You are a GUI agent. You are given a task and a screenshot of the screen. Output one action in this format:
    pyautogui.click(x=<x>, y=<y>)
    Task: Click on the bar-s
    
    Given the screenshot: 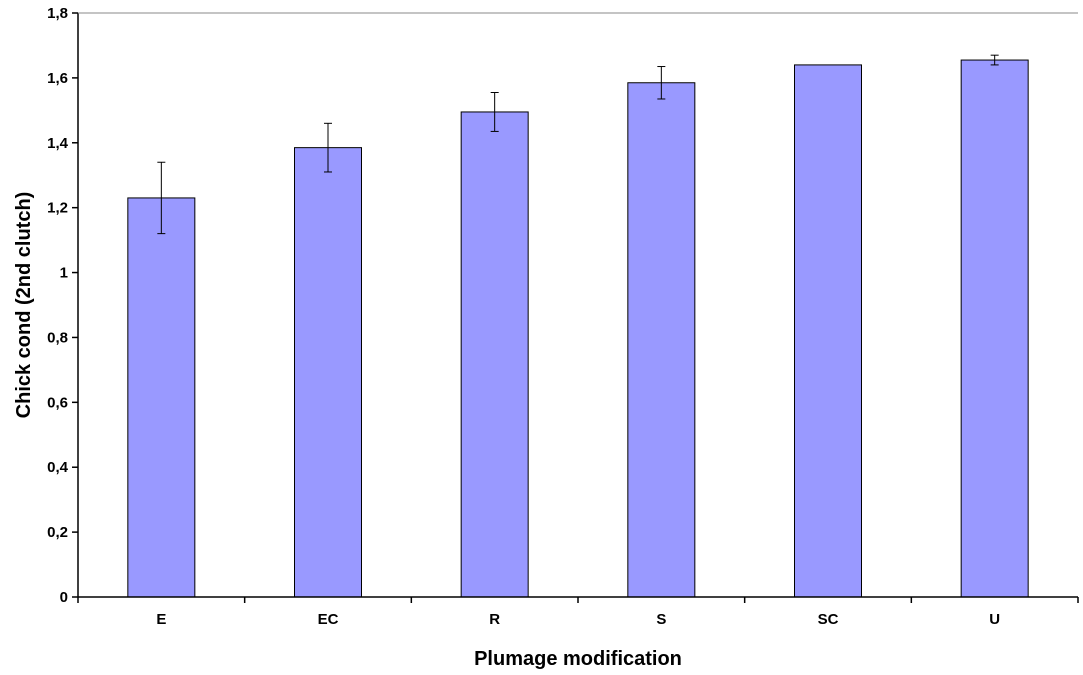 What is the action you would take?
    pyautogui.click(x=661, y=340)
    